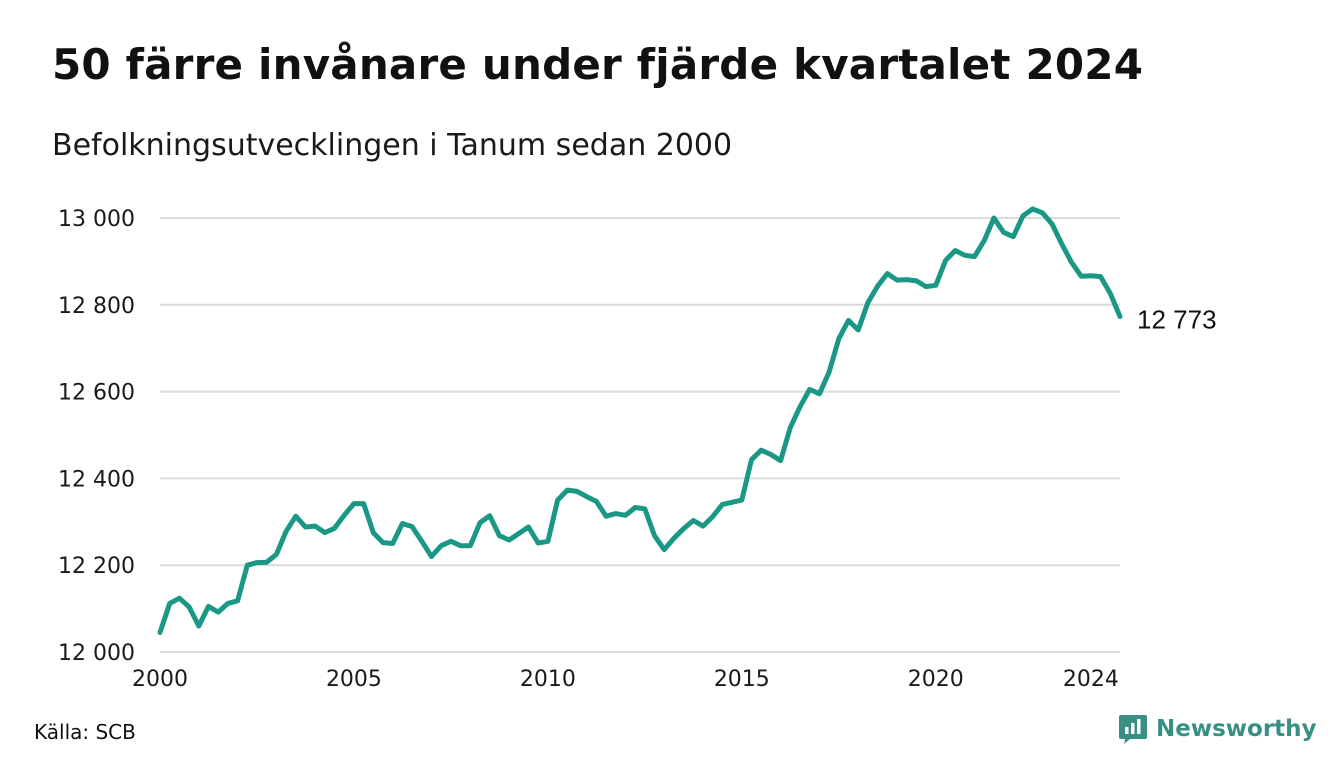  Describe the element at coordinates (936, 679) in the screenshot. I see `x-tick-label: 2020` at that location.